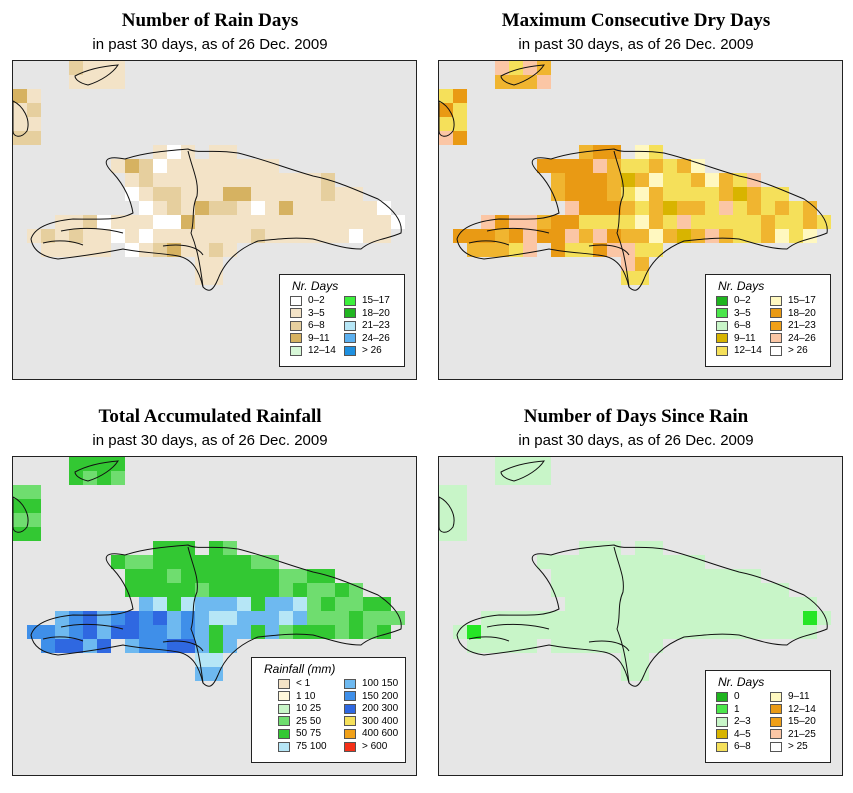  Describe the element at coordinates (793, 338) in the screenshot. I see `legend-item: 24–26` at that location.